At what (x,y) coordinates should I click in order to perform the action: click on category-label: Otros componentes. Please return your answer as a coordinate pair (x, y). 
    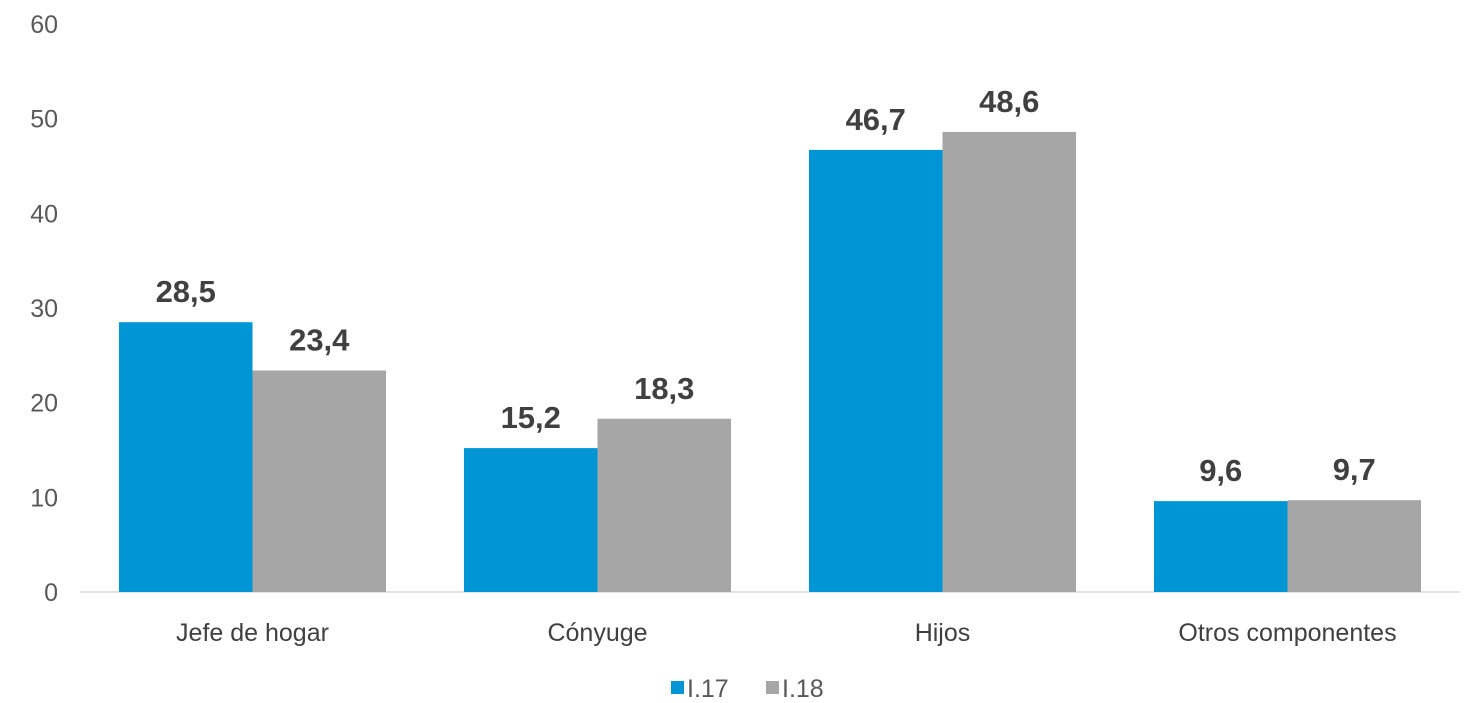
    Looking at the image, I should click on (1287, 633).